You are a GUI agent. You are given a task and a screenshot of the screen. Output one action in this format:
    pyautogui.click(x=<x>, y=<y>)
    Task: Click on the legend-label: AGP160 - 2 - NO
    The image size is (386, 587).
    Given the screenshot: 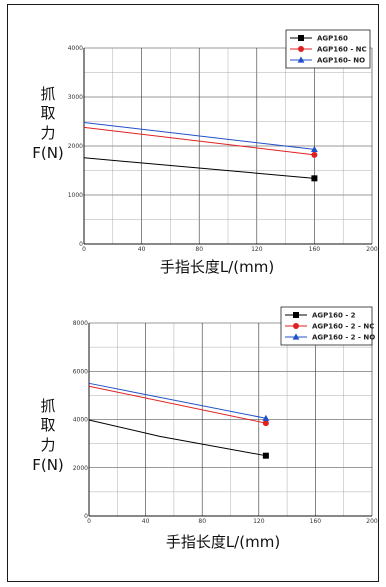 What is the action you would take?
    pyautogui.click(x=343, y=338)
    